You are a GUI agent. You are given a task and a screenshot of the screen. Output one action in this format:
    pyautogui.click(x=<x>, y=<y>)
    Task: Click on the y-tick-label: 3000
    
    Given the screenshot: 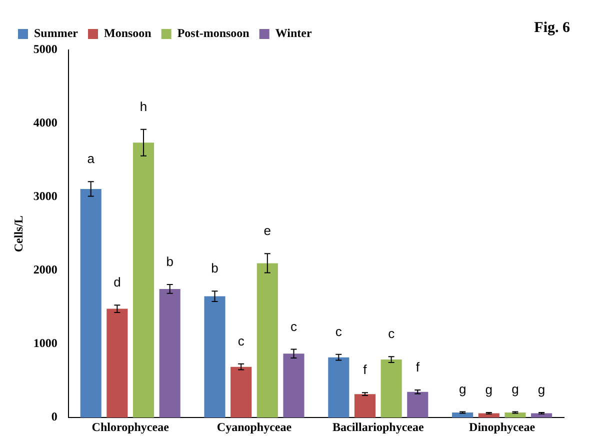 What is the action you would take?
    pyautogui.click(x=45, y=196)
    